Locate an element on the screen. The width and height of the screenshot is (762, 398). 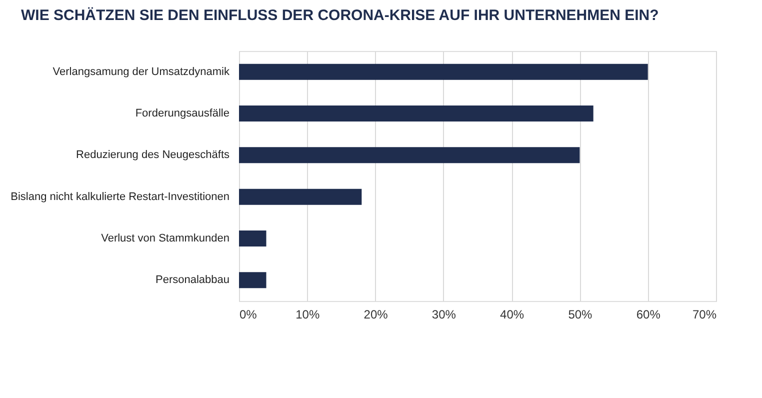
x-tick-label: 40% is located at coordinates (512, 315).